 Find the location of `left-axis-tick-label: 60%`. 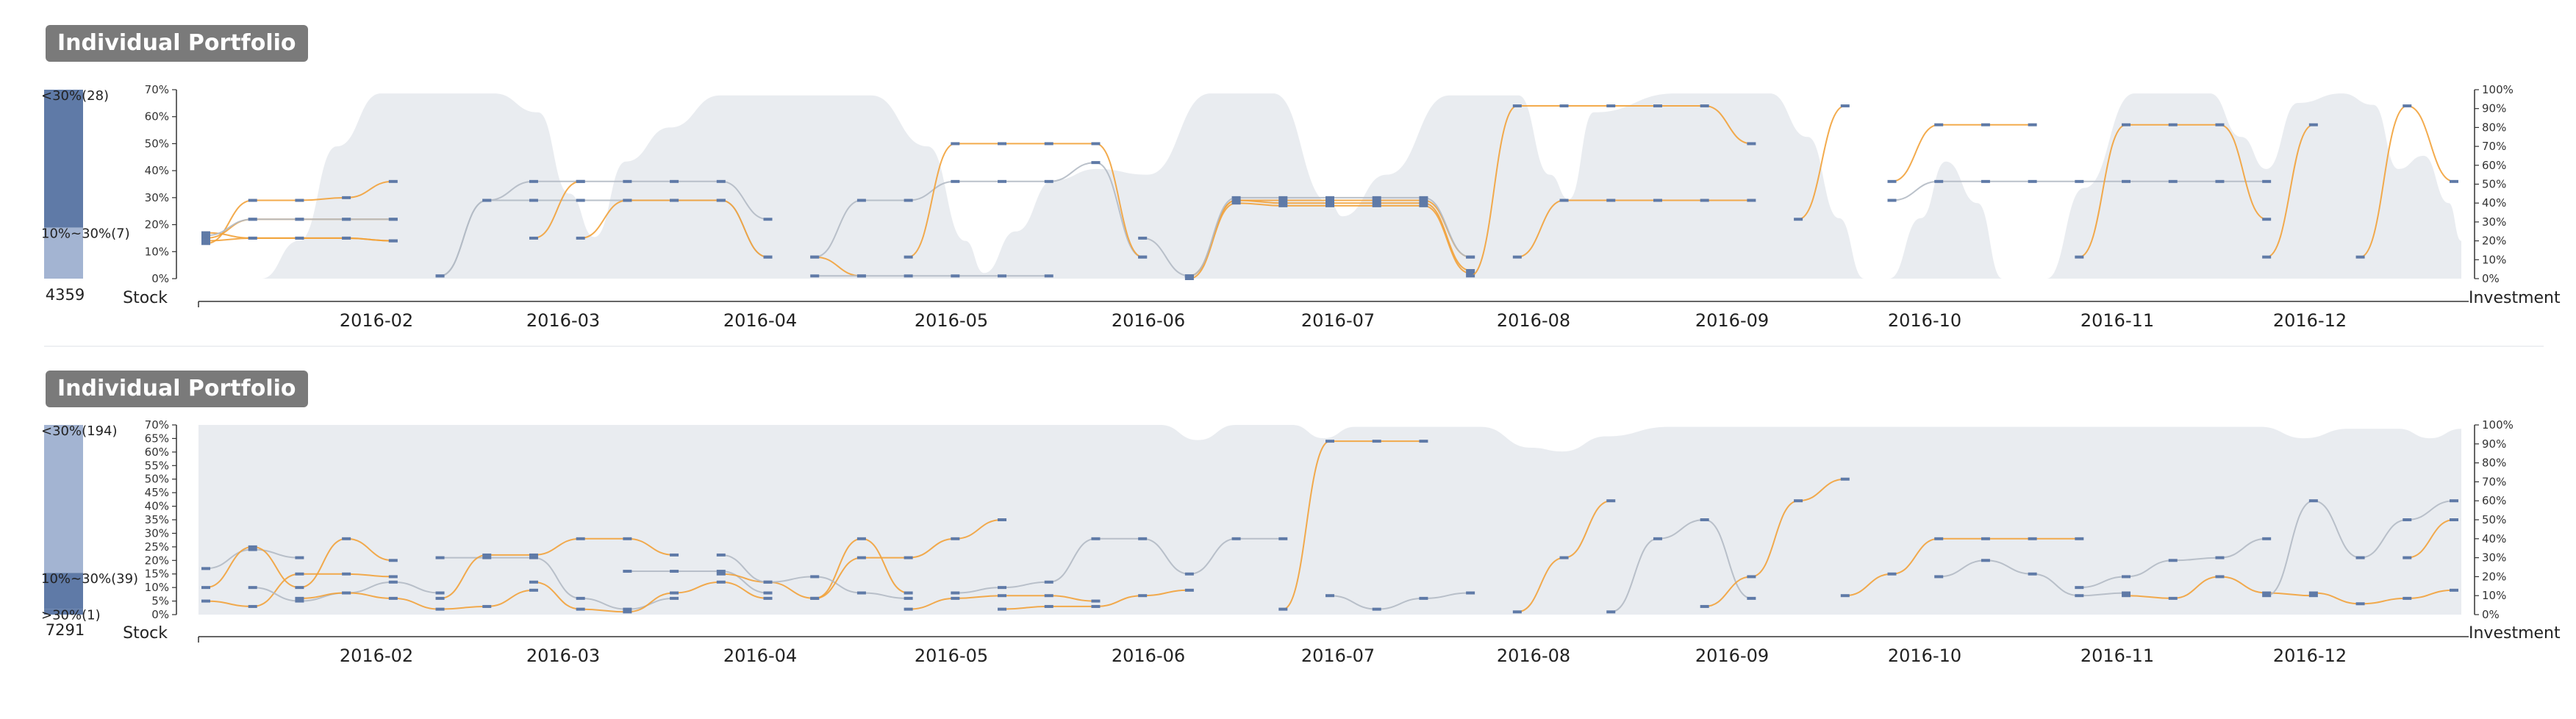

left-axis-tick-label: 60% is located at coordinates (157, 117).